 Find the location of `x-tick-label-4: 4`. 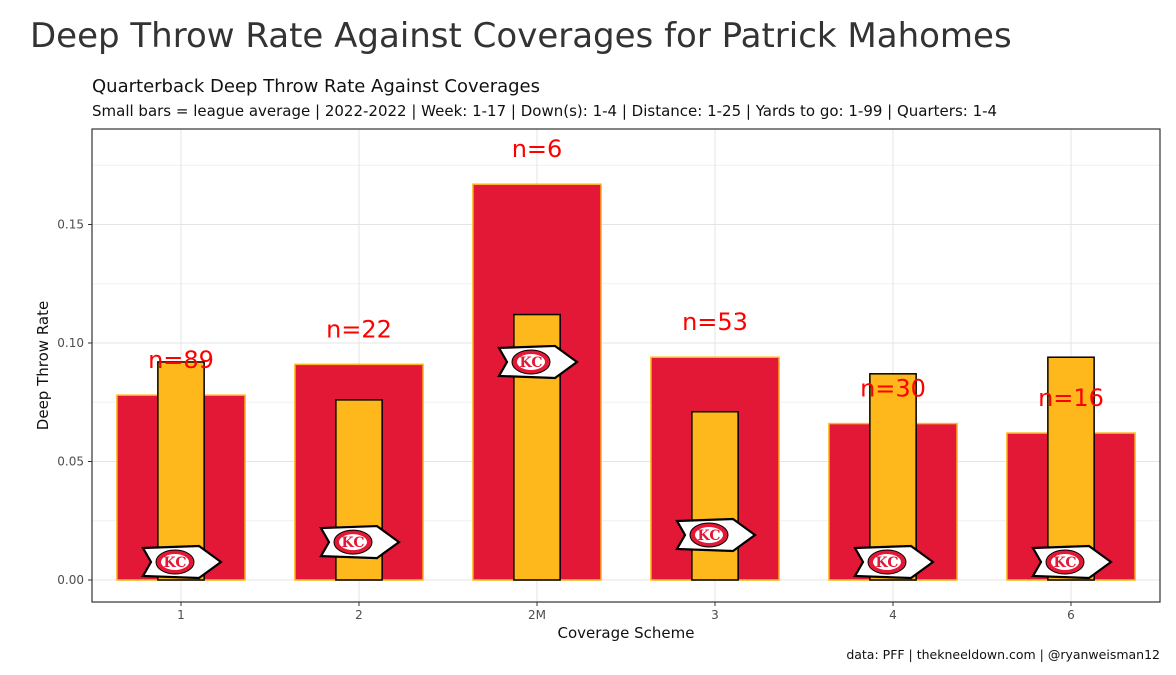

x-tick-label-4: 4 is located at coordinates (893, 615).